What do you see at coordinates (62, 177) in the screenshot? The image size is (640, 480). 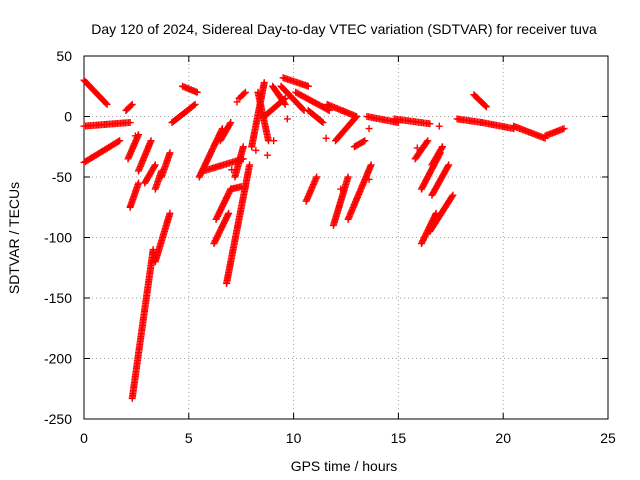 I see `y-tick-label: -50` at bounding box center [62, 177].